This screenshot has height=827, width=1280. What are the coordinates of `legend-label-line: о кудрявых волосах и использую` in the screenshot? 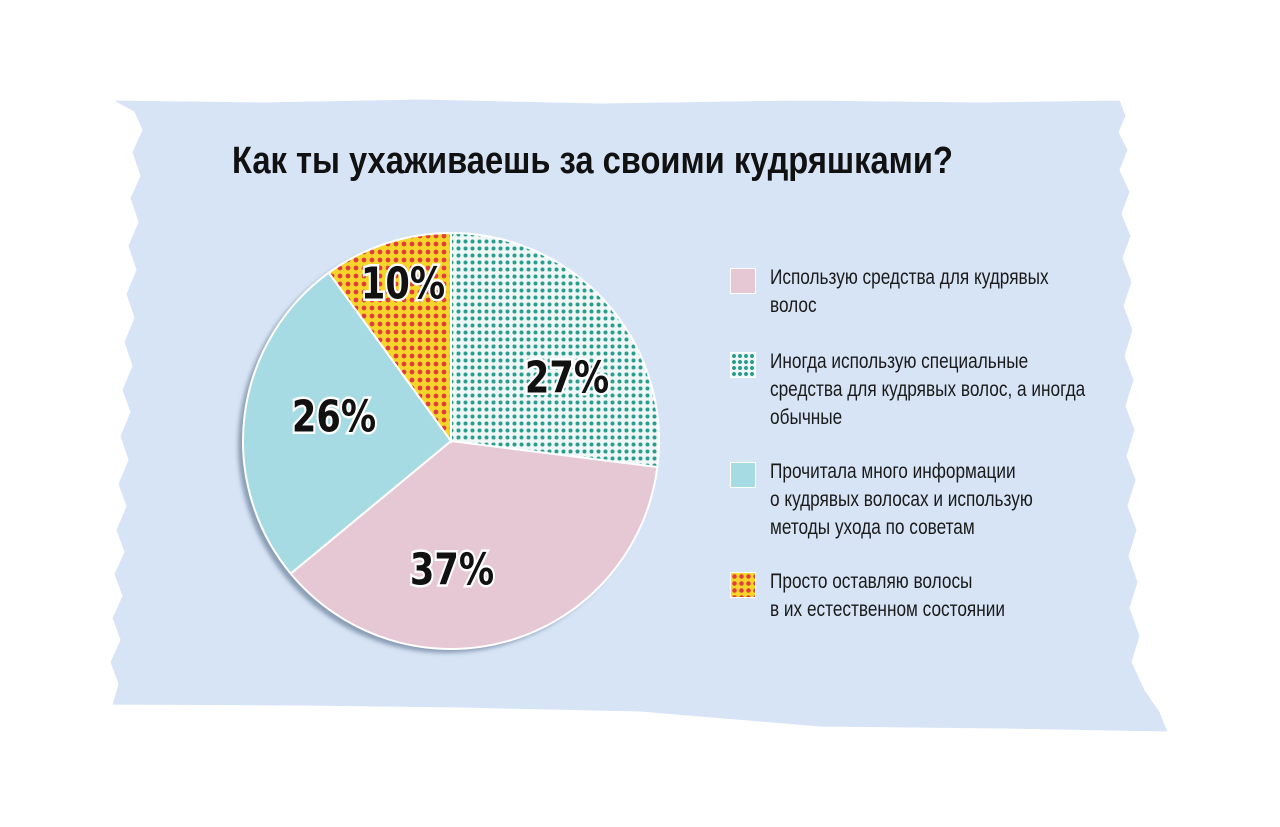 It's located at (901, 499).